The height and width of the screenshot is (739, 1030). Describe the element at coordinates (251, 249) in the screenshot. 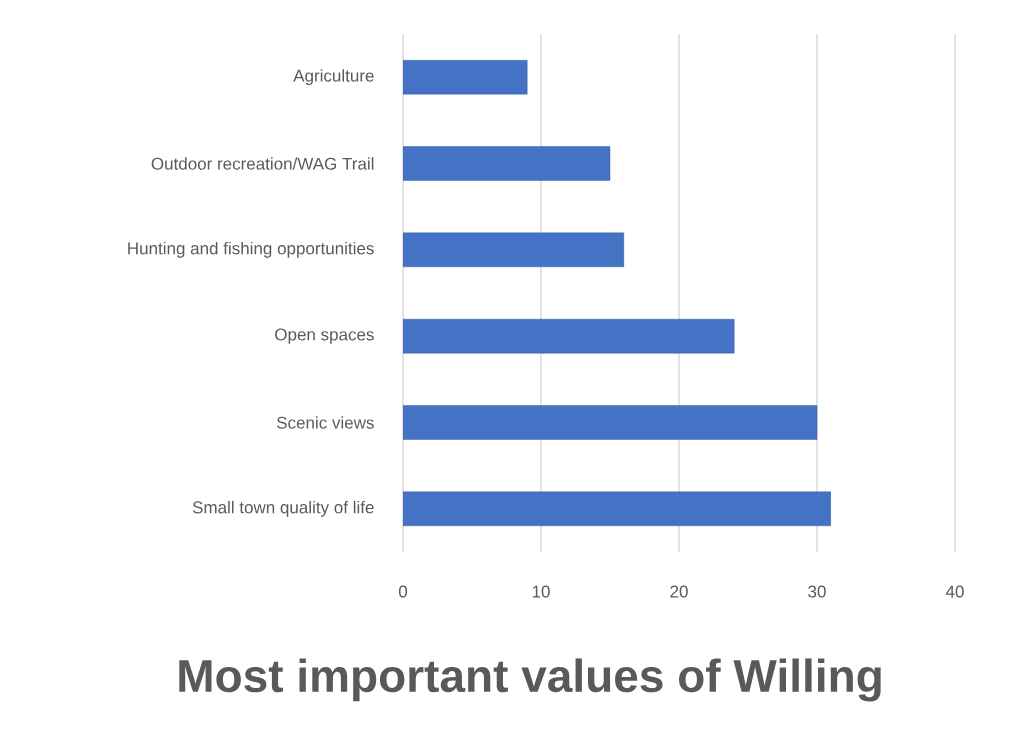

I see `y-tick-label: Hunting and fishing opportunities` at that location.